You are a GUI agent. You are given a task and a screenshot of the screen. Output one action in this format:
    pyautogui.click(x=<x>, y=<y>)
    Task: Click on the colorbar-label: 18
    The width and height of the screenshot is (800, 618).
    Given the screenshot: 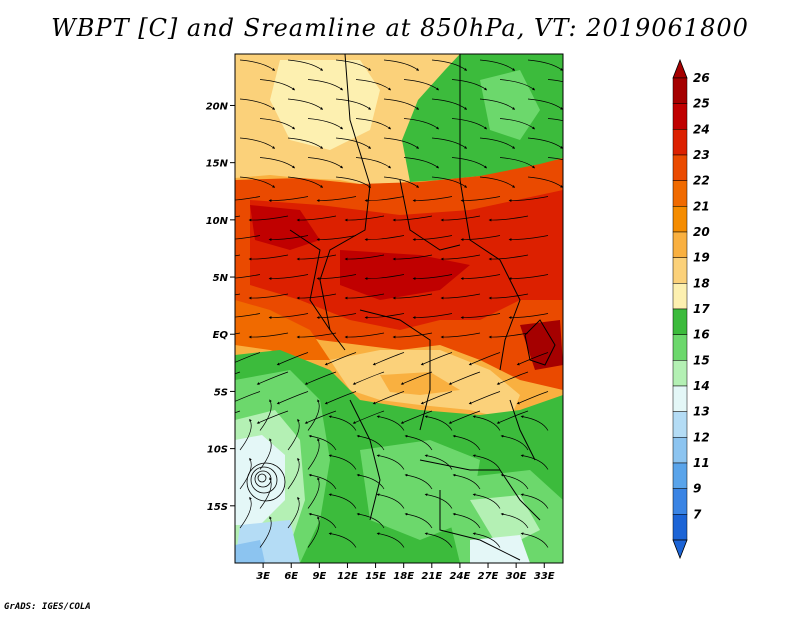 What is the action you would take?
    pyautogui.click(x=701, y=283)
    